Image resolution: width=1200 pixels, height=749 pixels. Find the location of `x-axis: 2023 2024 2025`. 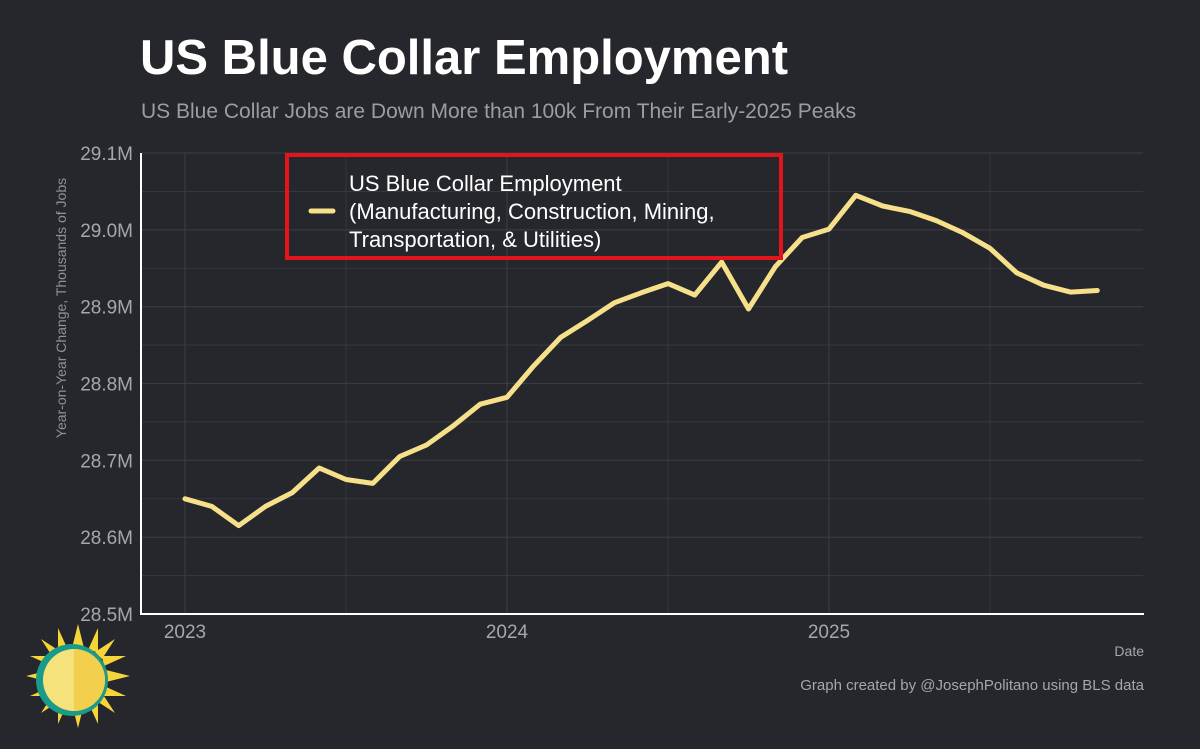

x-axis: 2023 2024 2025 is located at coordinates (507, 632).